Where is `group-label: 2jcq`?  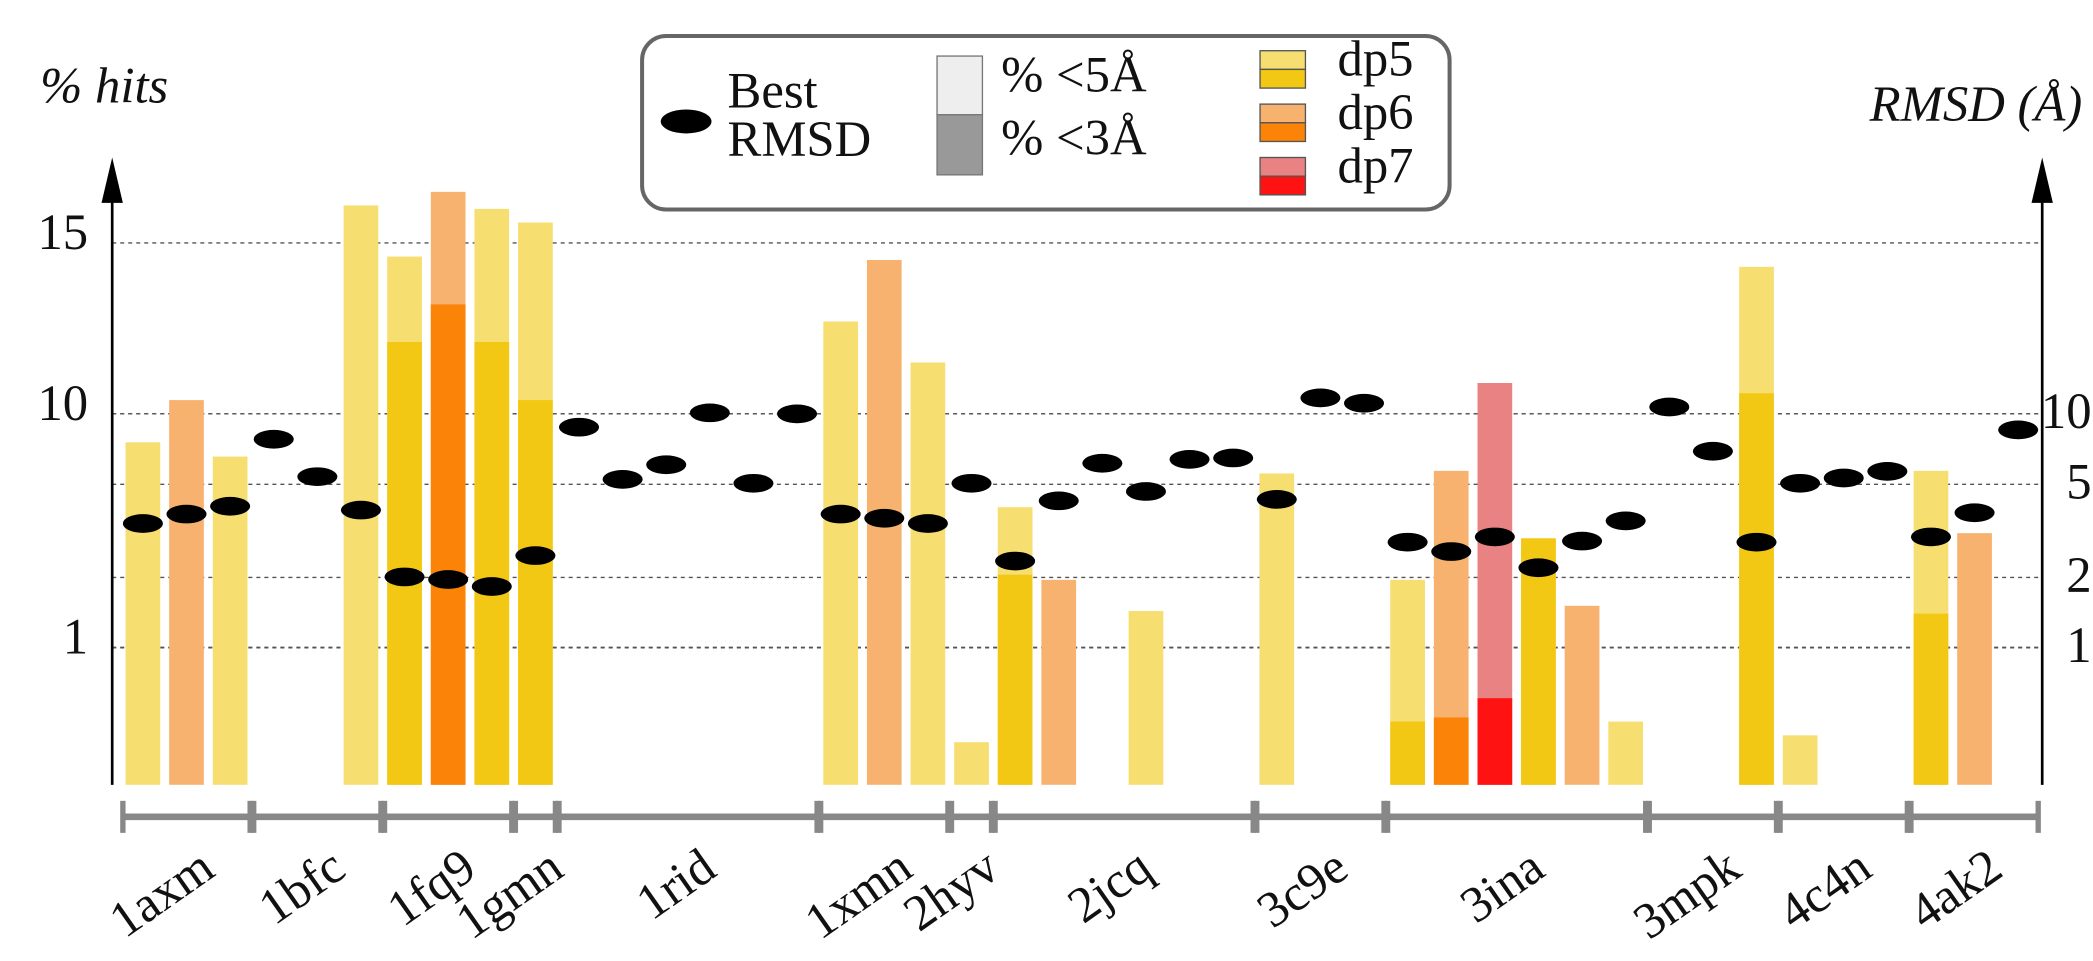 group-label: 2jcq is located at coordinates (1110, 886).